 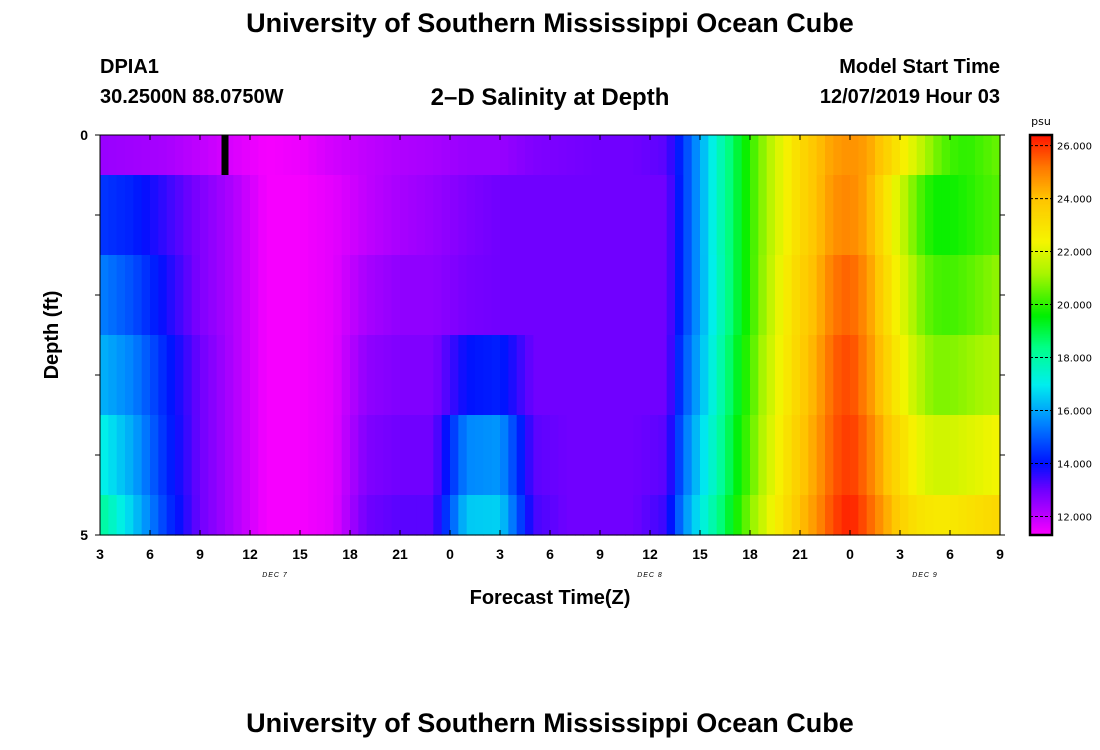 What do you see at coordinates (550, 554) in the screenshot?
I see `x-tick-label: 6` at bounding box center [550, 554].